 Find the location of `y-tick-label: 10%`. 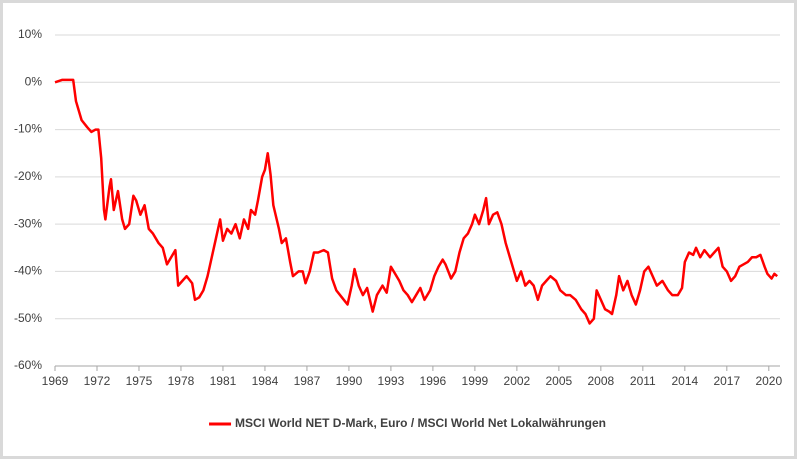

y-tick-label: 10% is located at coordinates (30, 34).